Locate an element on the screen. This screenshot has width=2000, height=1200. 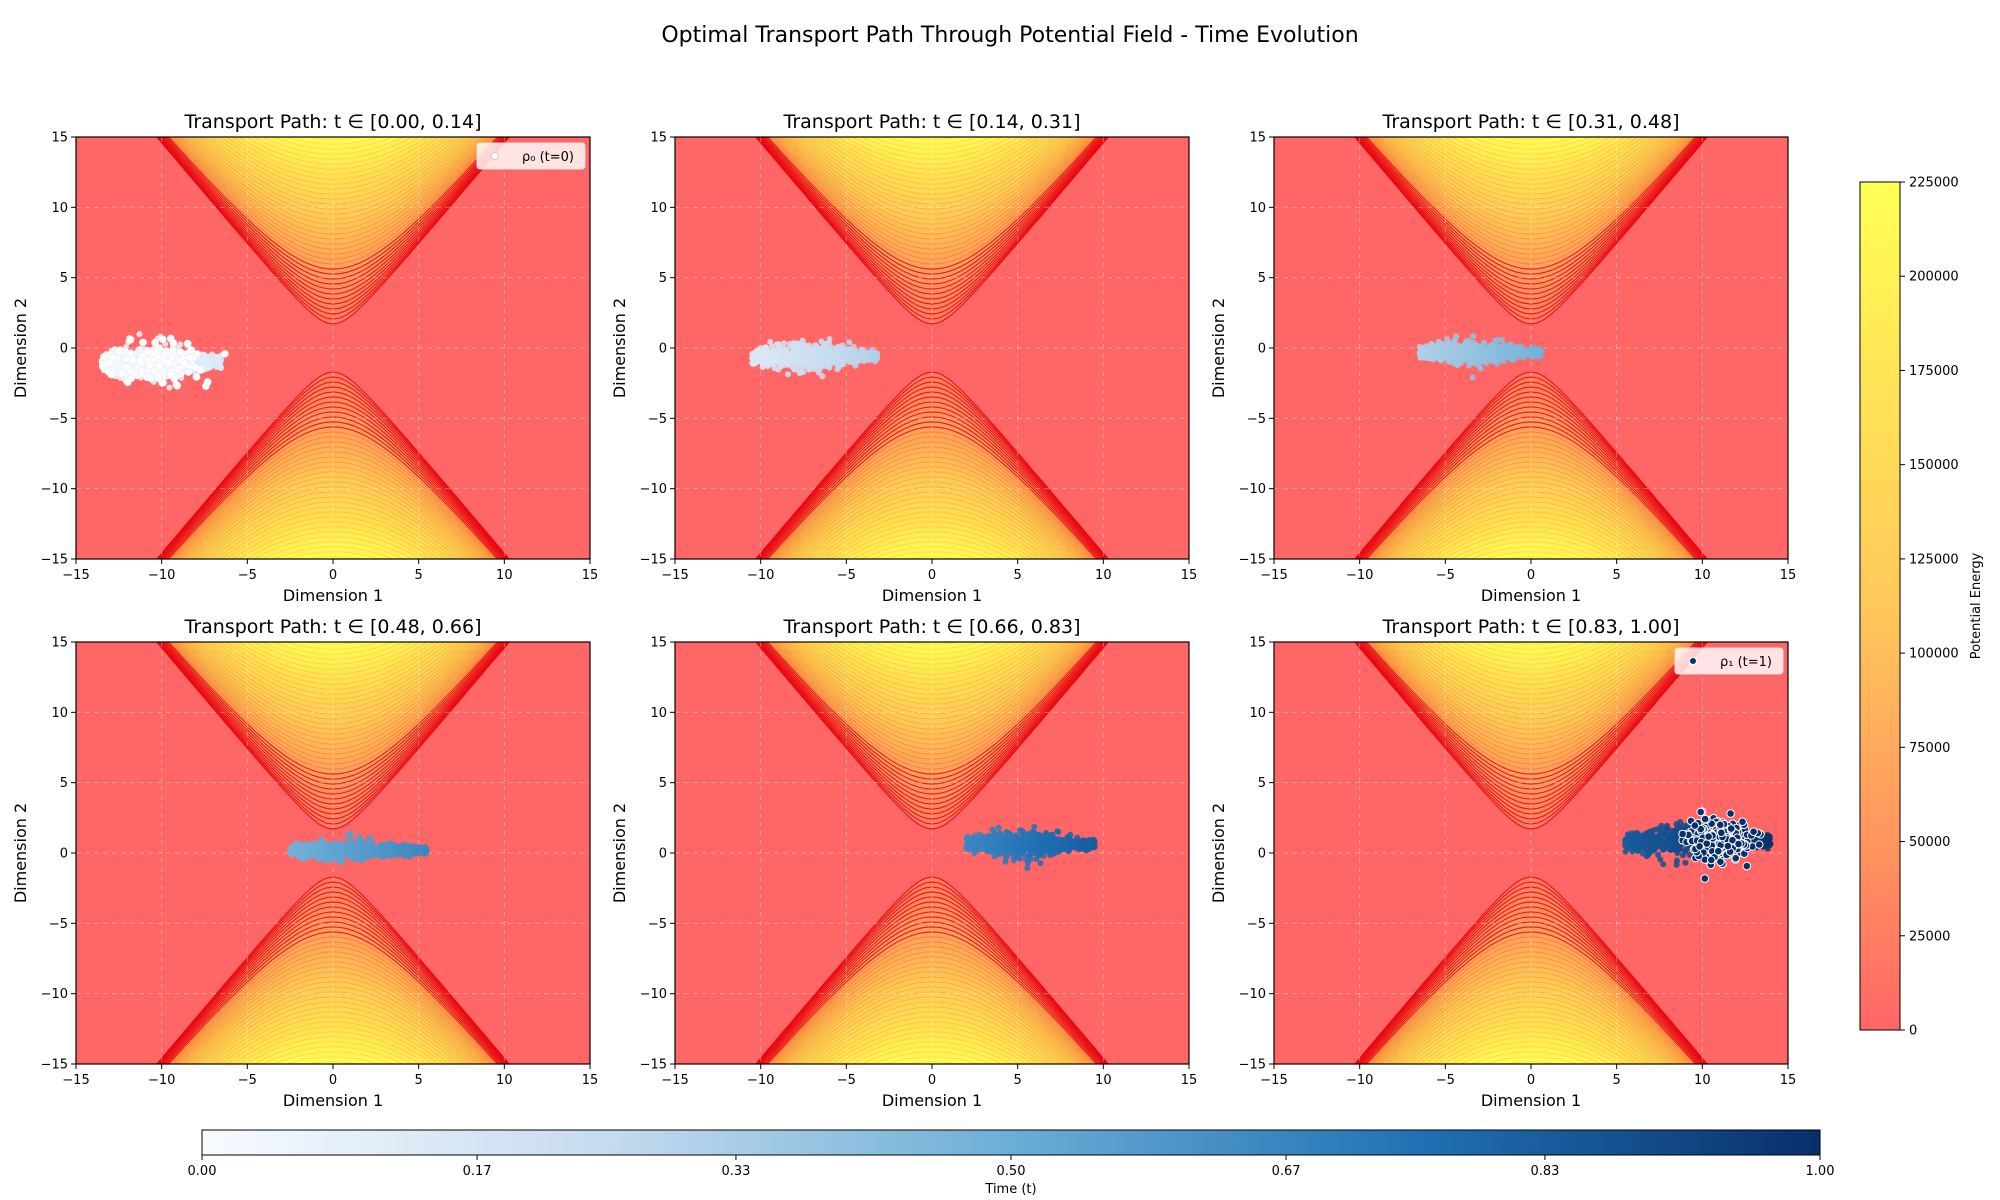
gridlines is located at coordinates (1531, 853).